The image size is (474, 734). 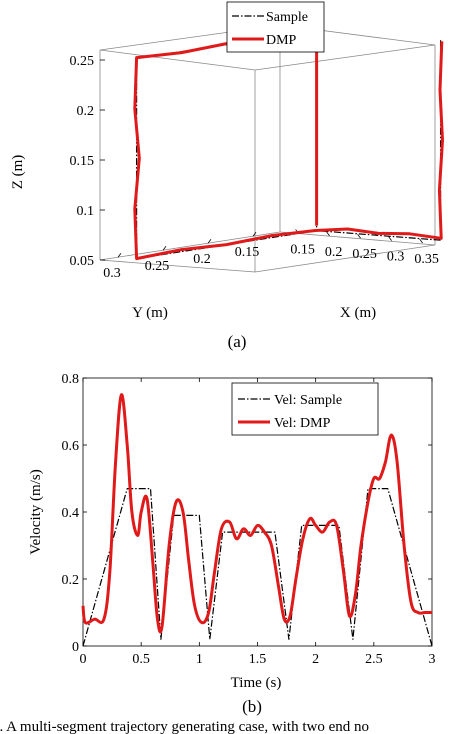 What do you see at coordinates (358, 313) in the screenshot?
I see `plot-a-xlabel: X (m)` at bounding box center [358, 313].